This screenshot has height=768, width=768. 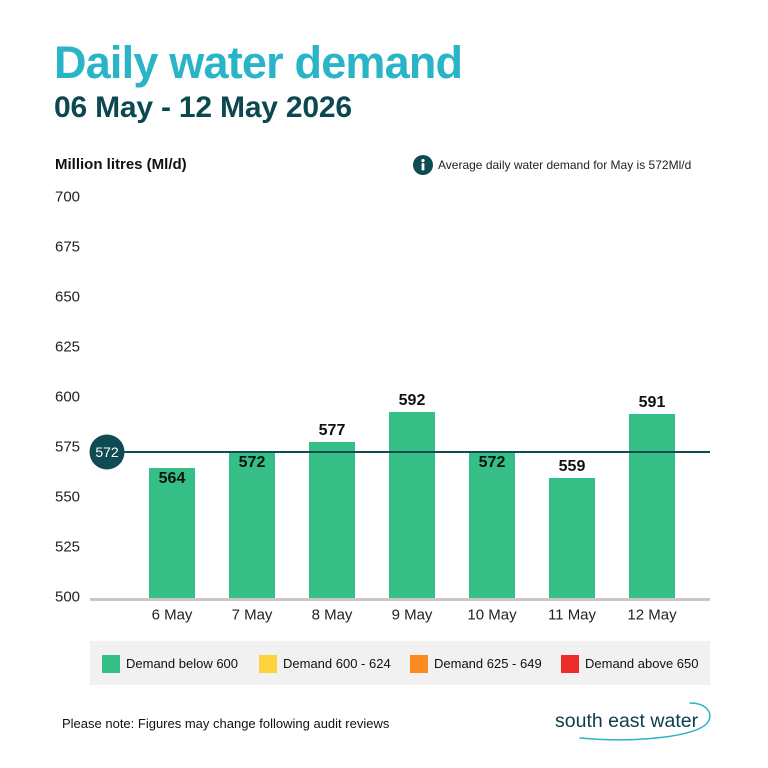 What do you see at coordinates (488, 663) in the screenshot?
I see `legend-label: Demand 625 - 649` at bounding box center [488, 663].